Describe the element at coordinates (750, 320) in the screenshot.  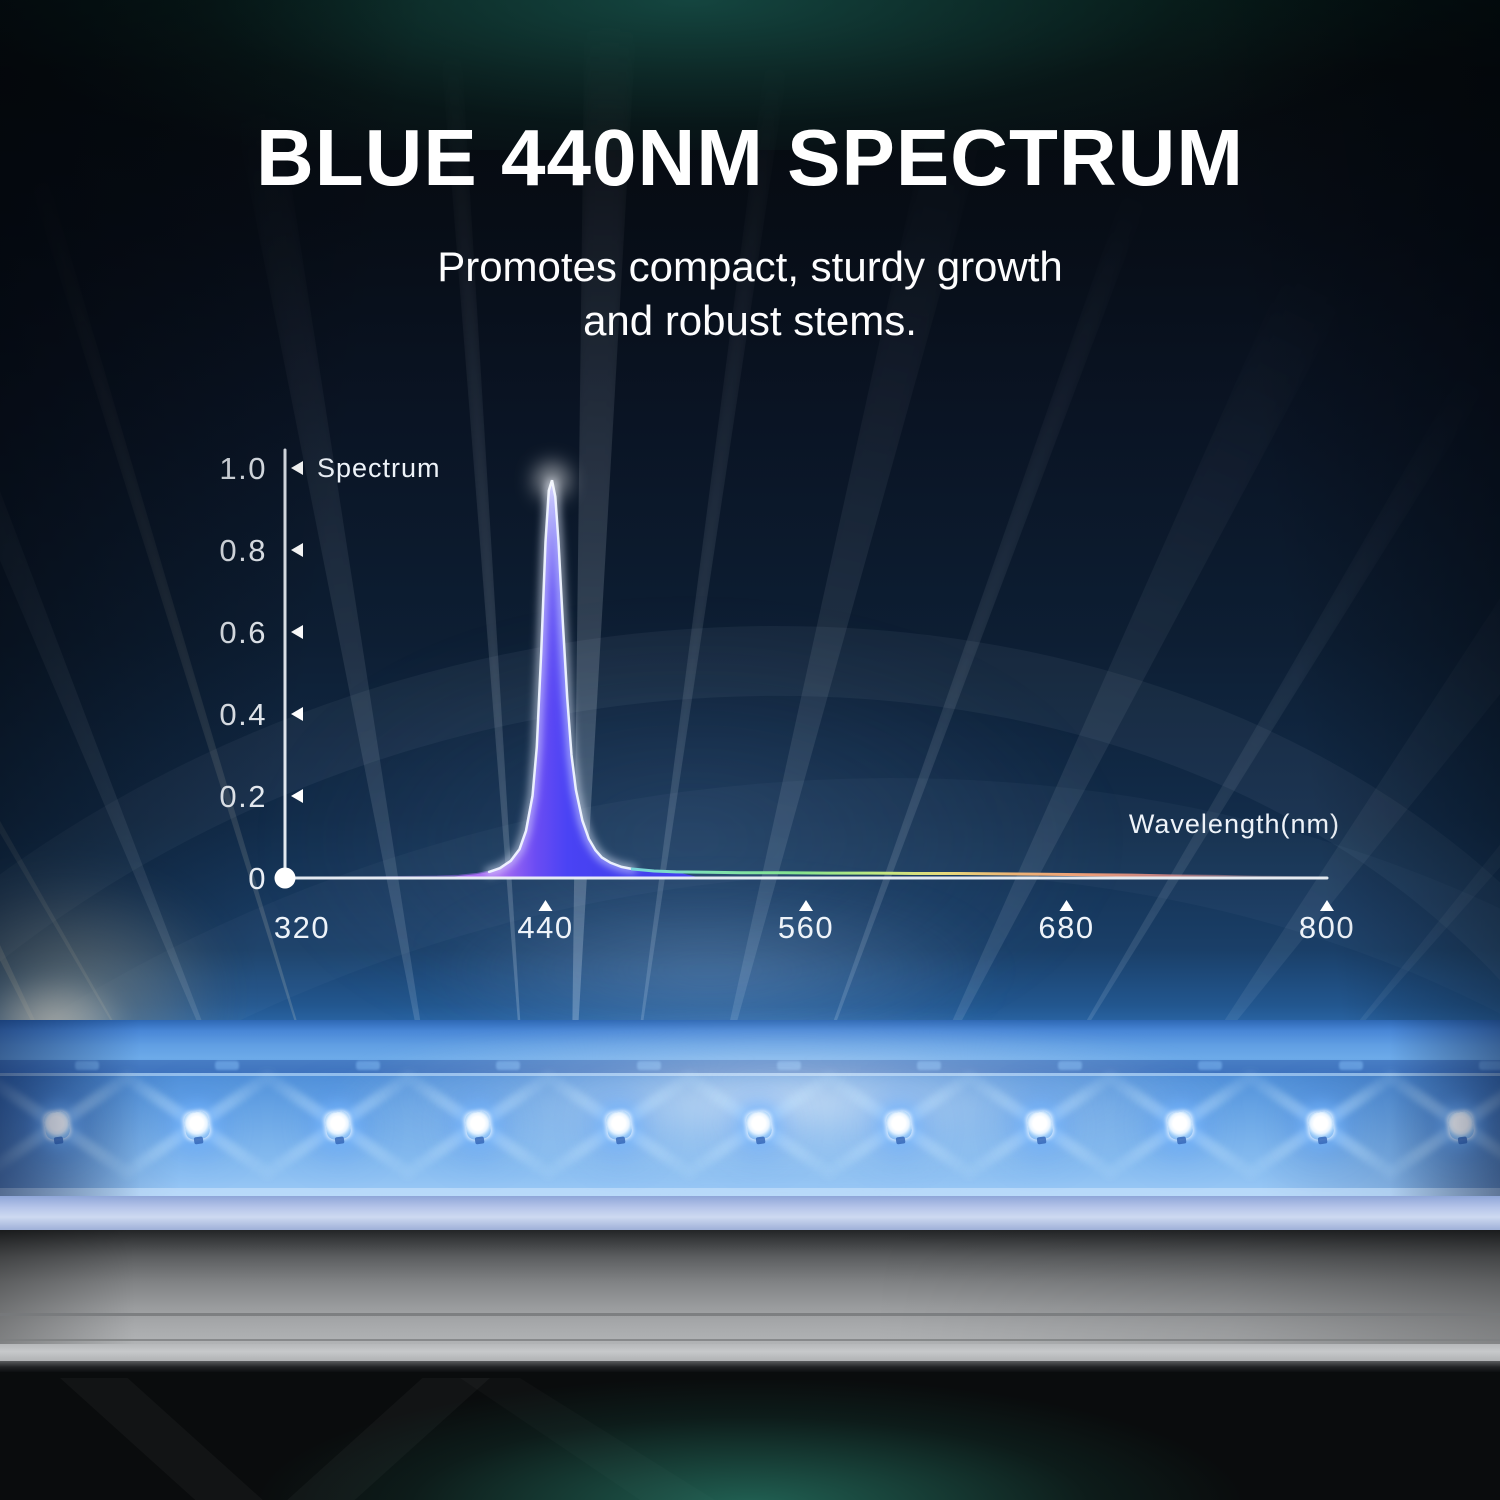
I see `subtitle-line-2: and robust stems.` at that location.